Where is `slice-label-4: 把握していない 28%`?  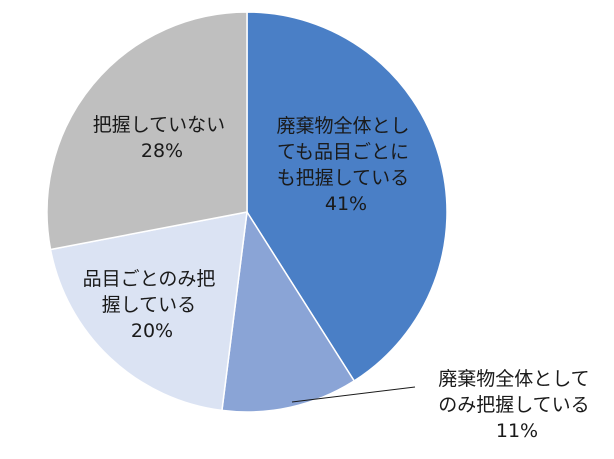
slice-label-4: 把握していない 28% is located at coordinates (162, 138).